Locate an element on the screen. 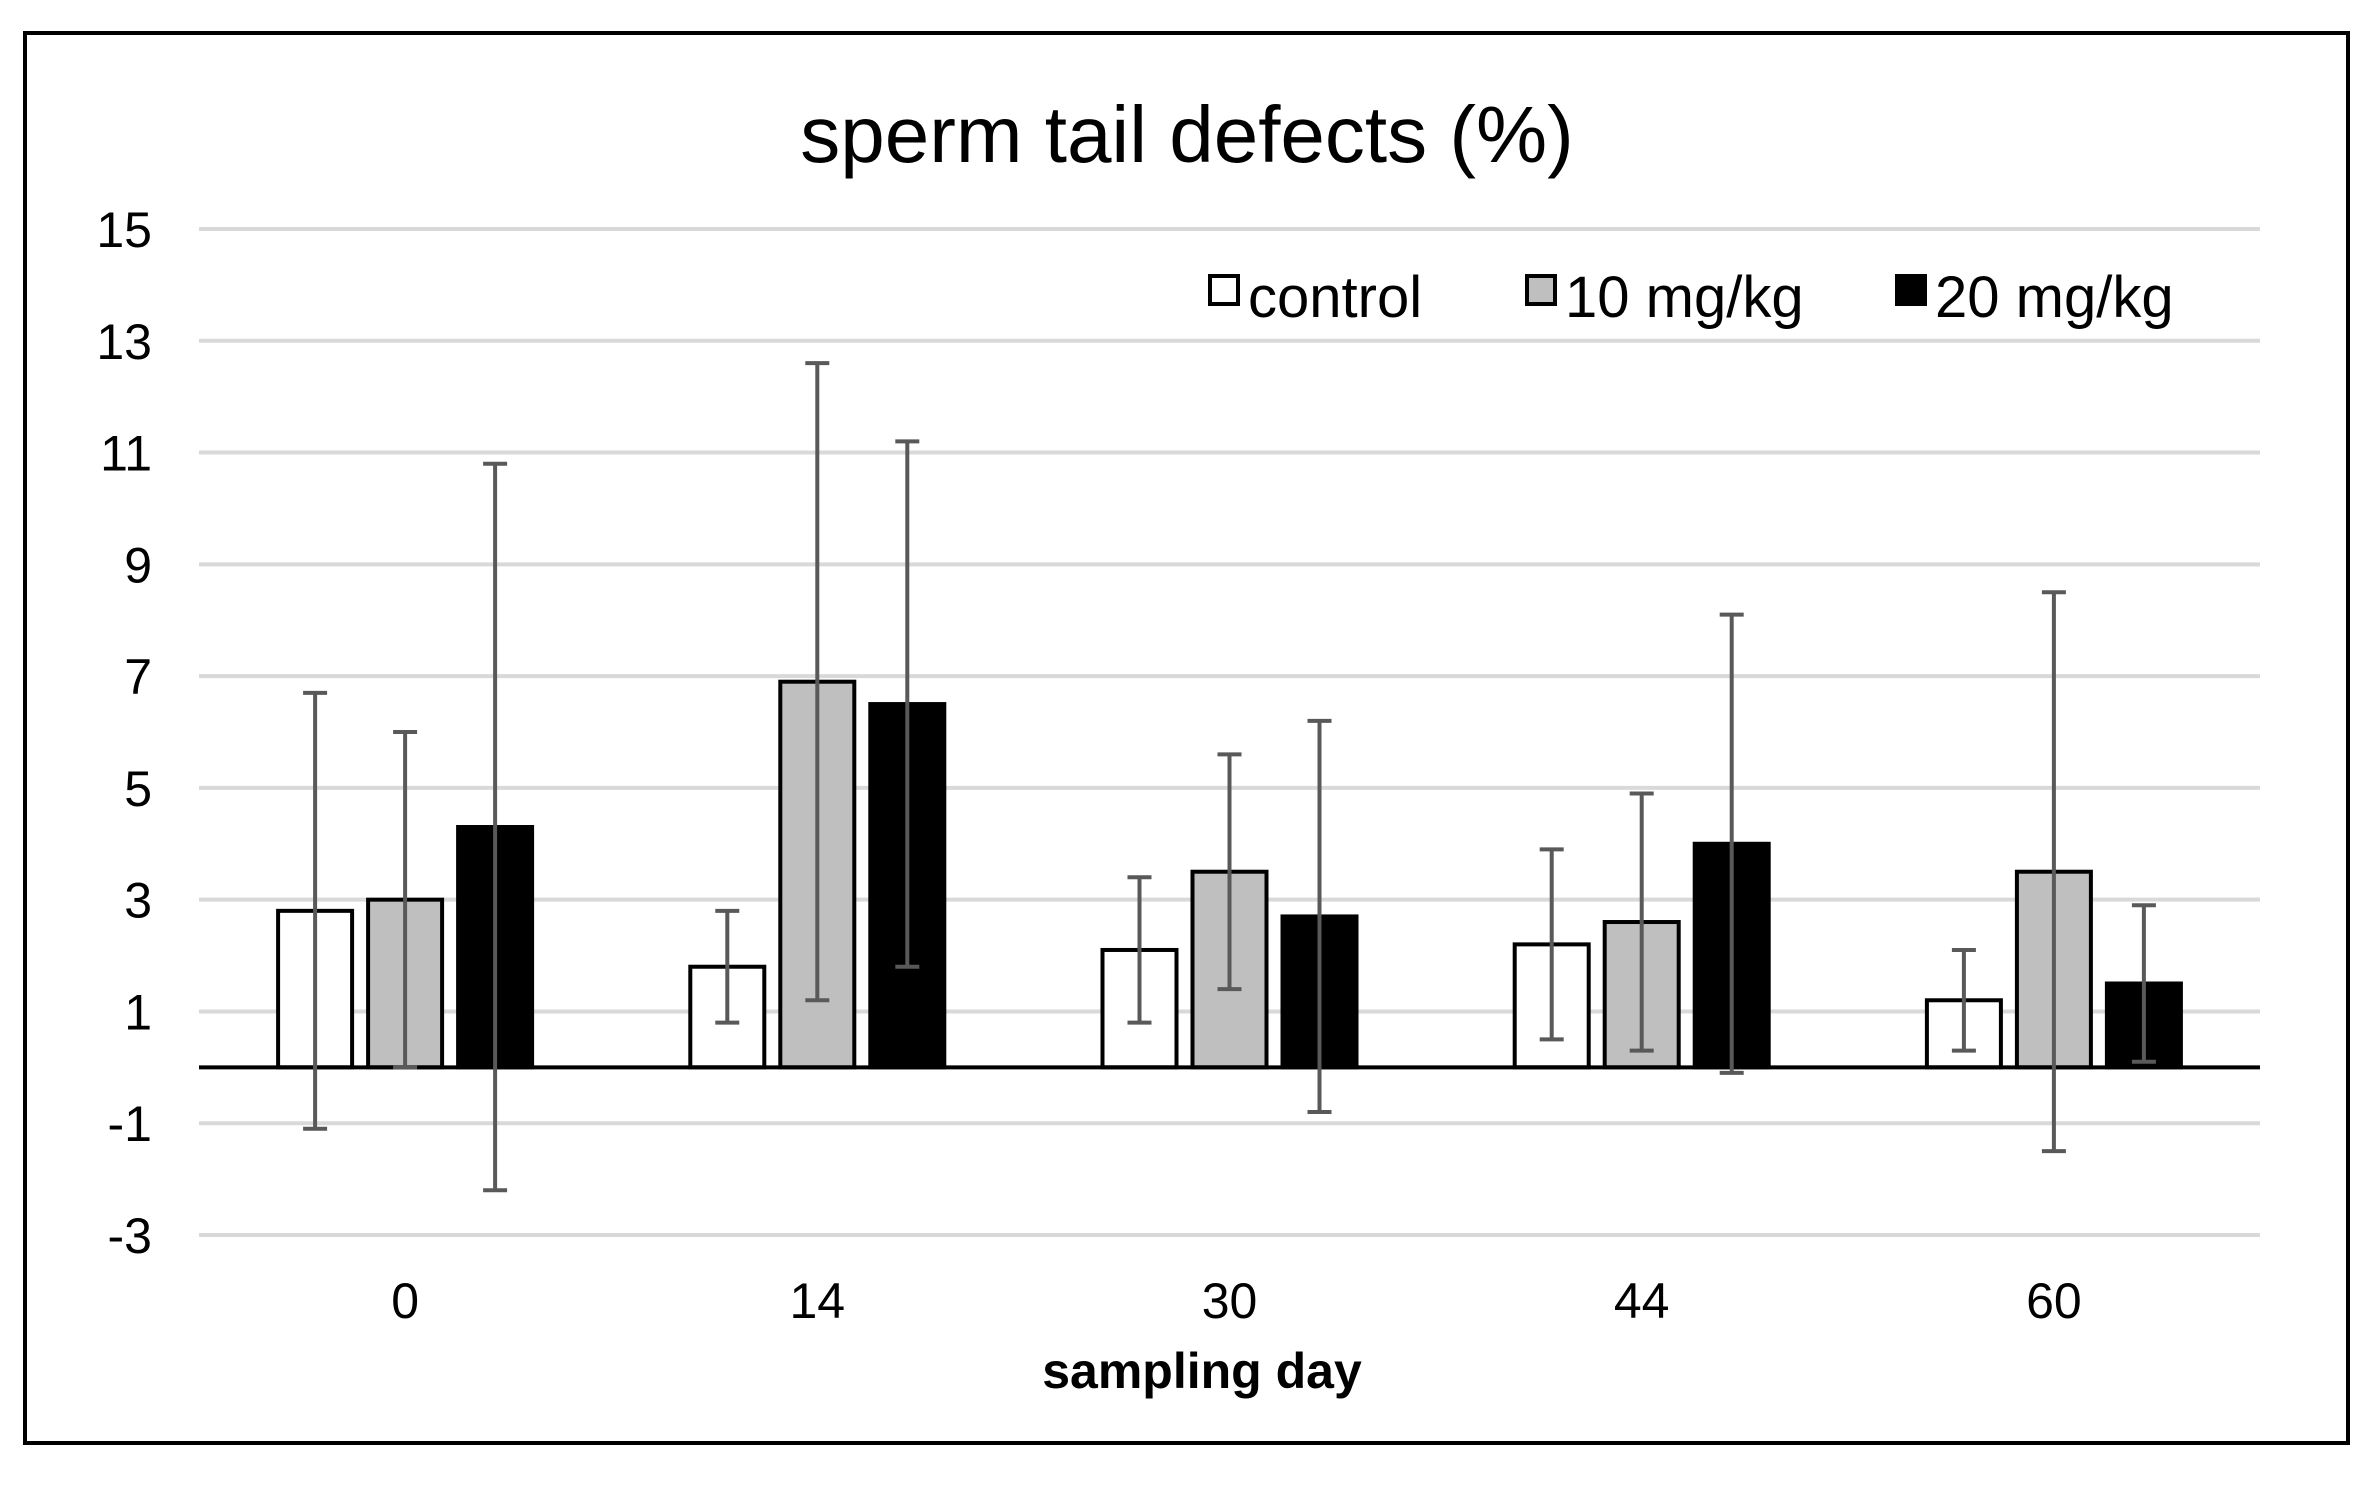 The image size is (2374, 1486). y-tick-label: -1 is located at coordinates (130, 1124).